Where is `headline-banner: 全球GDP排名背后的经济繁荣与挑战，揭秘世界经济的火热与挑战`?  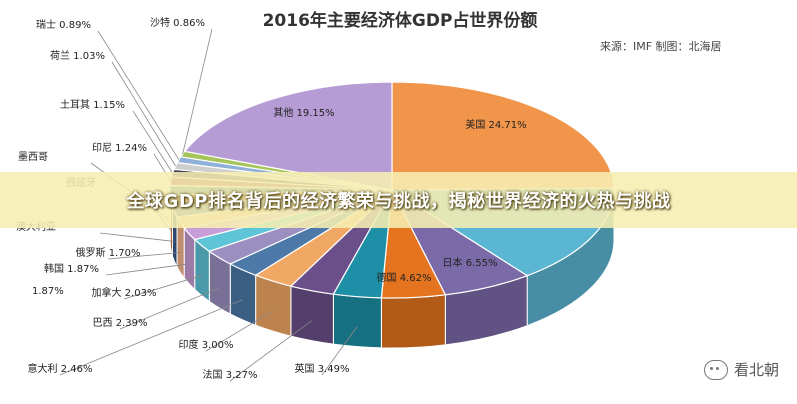
headline-banner: 全球GDP排名背后的经济繁荣与挑战，揭秘世界经济的火热与挑战 is located at coordinates (398, 200).